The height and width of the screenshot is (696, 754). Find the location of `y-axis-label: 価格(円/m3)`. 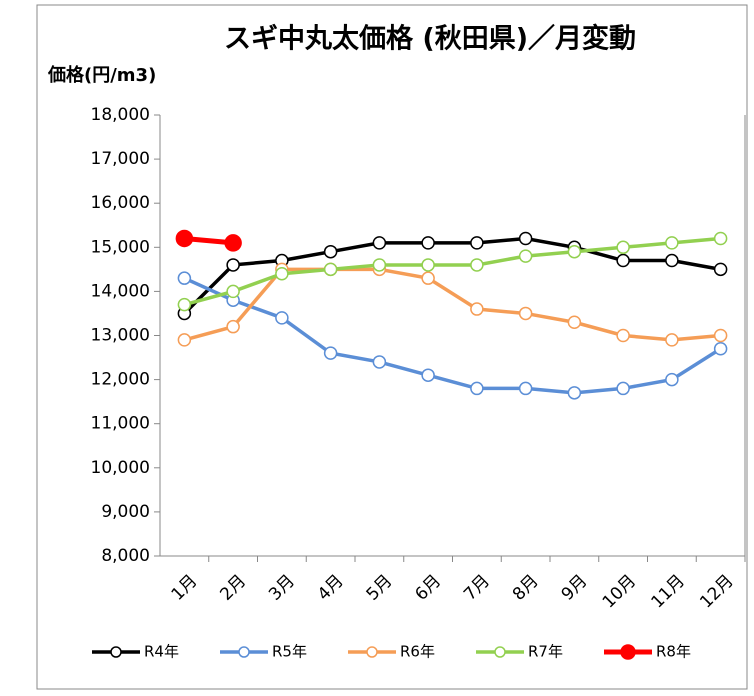

y-axis-label: 価格(円/m3) is located at coordinates (101, 75).